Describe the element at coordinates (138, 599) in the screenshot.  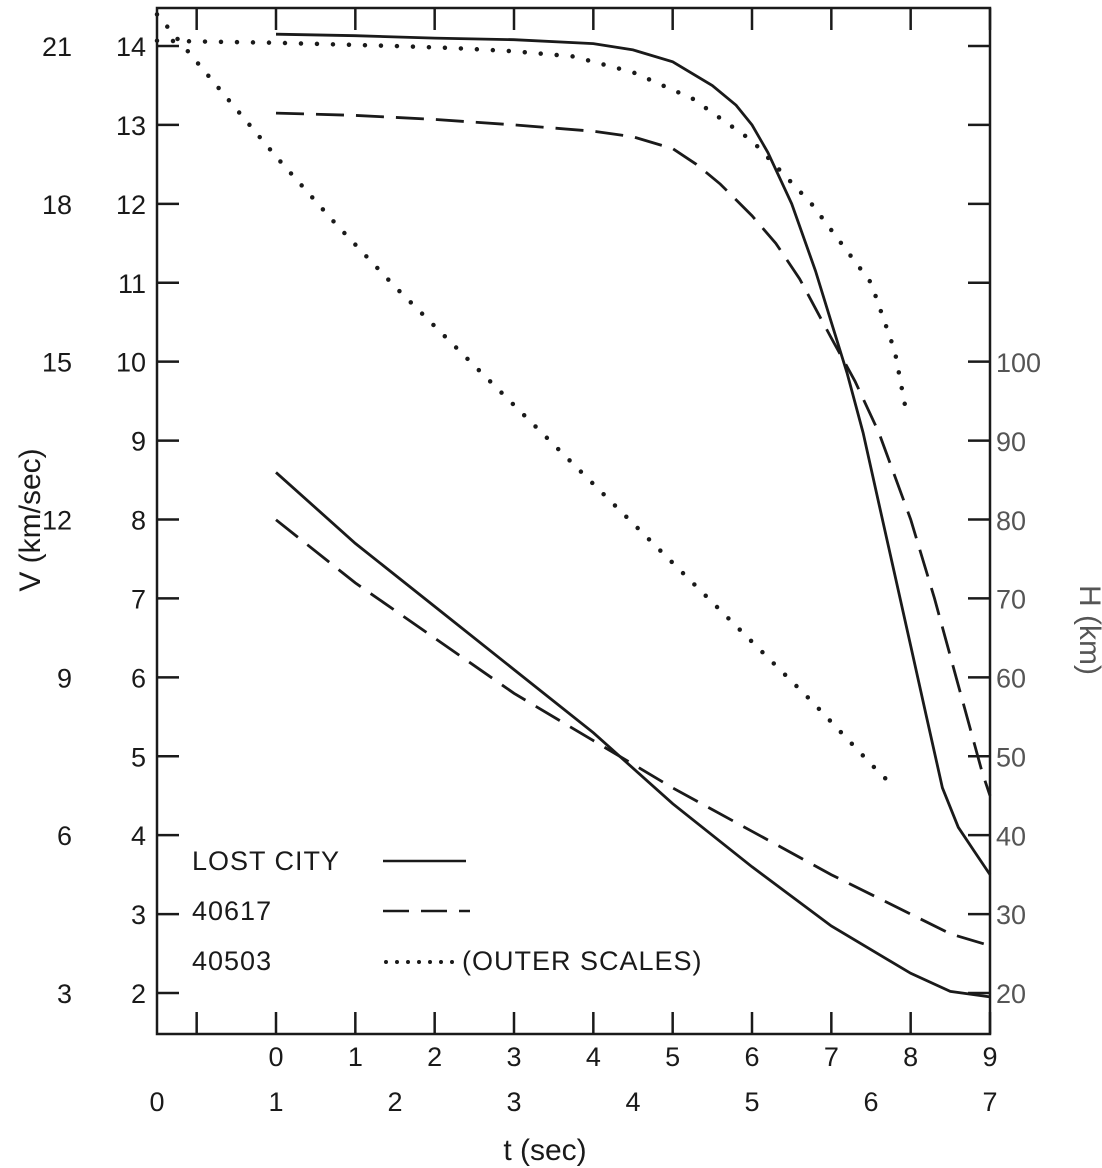
I see `y-tick-label-inner-7: 7` at that location.